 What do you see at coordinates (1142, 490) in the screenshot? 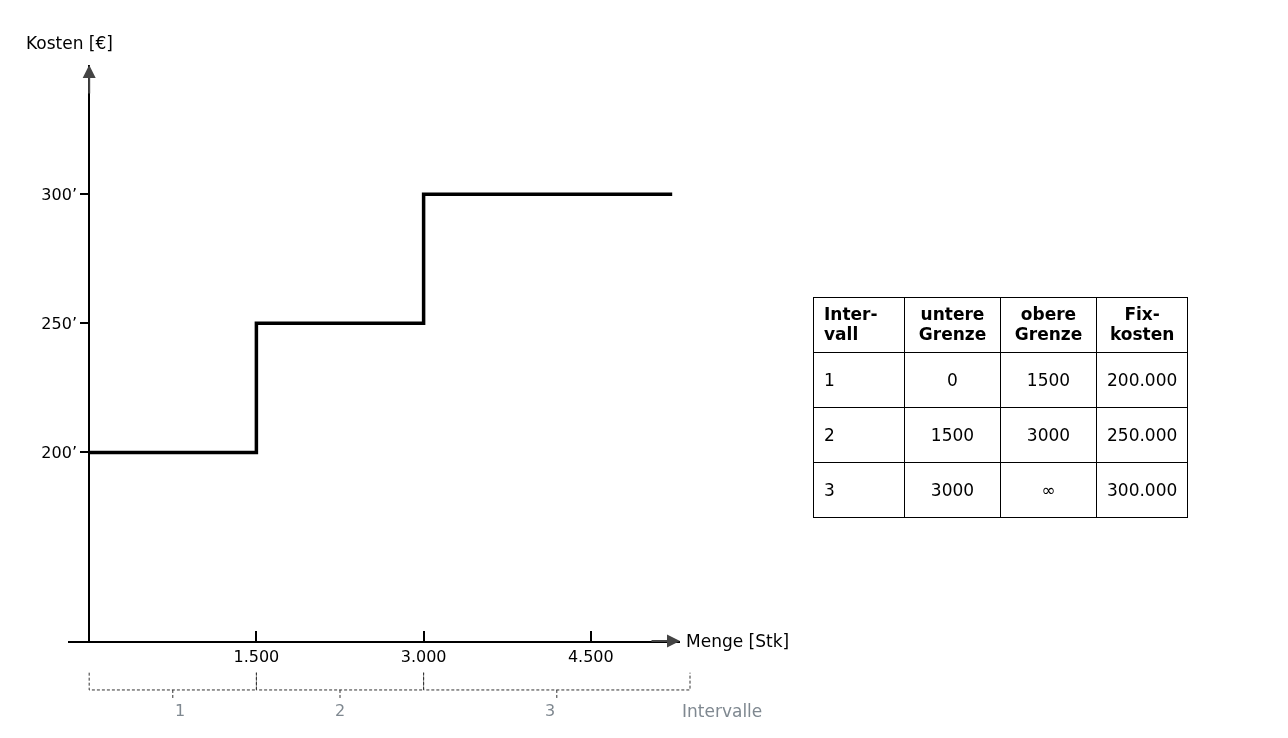
I see `text: 300.000` at bounding box center [1142, 490].